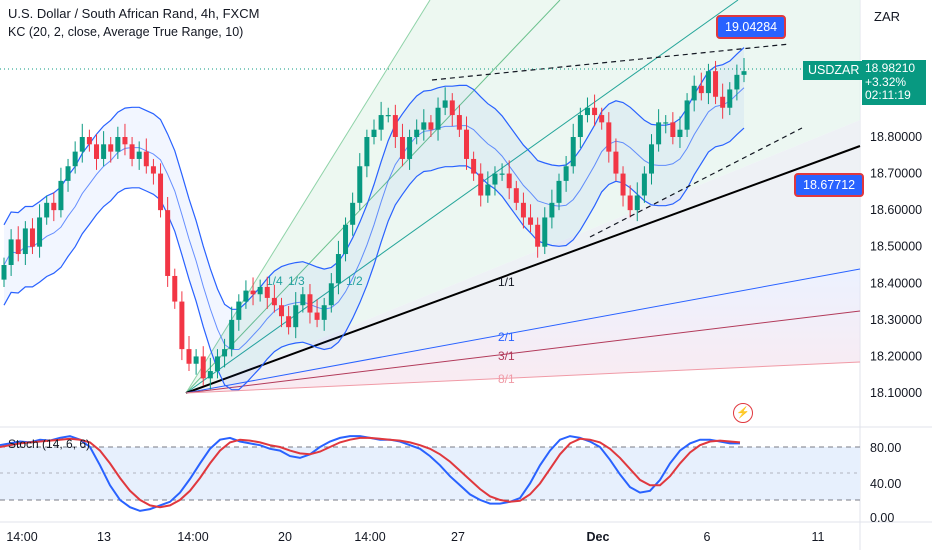 This screenshot has height=550, width=932. What do you see at coordinates (21, 537) in the screenshot?
I see `time-tick-0: 14:00` at bounding box center [21, 537].